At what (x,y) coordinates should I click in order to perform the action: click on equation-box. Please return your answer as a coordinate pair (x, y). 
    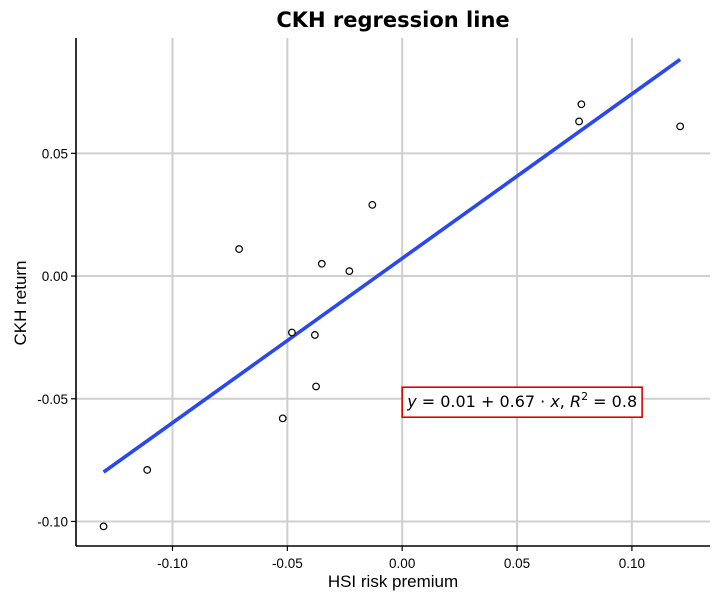
    Looking at the image, I should click on (522, 402).